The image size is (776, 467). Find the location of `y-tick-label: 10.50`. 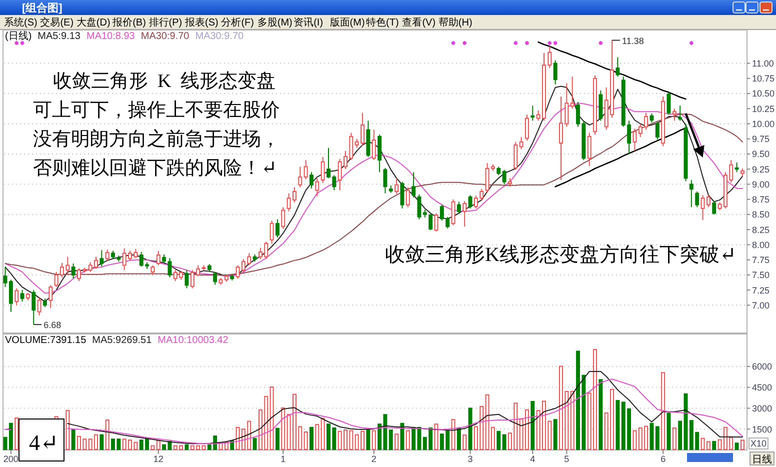

y-tick-label: 10.50 is located at coordinates (763, 93).